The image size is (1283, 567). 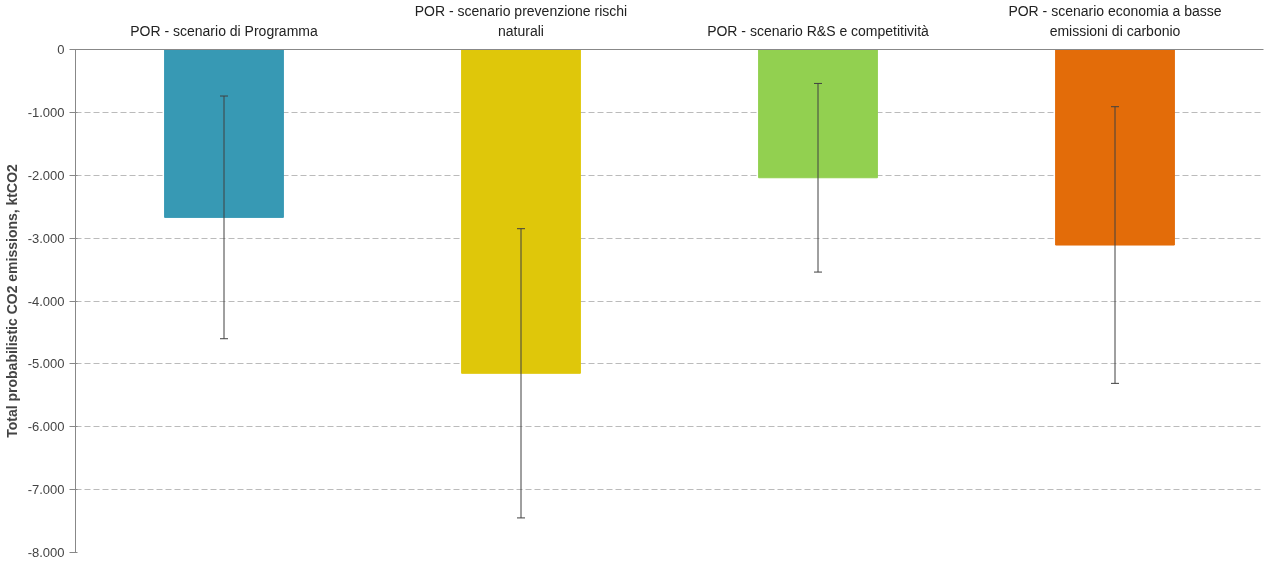 I want to click on y-tick-label: -6.000, so click(x=46, y=427).